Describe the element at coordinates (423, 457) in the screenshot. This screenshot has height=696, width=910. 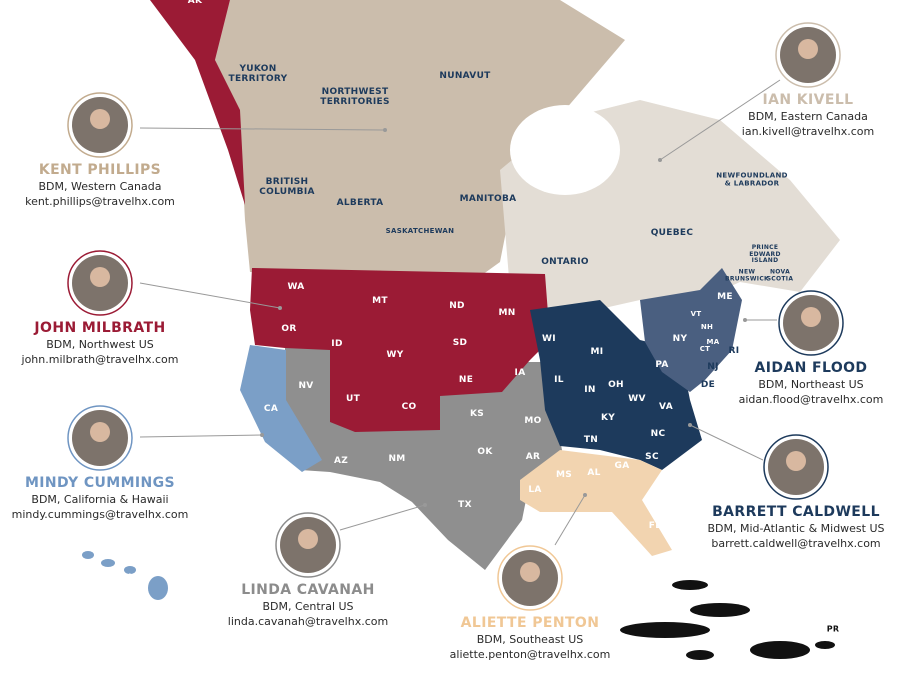
I see `region-central` at that location.